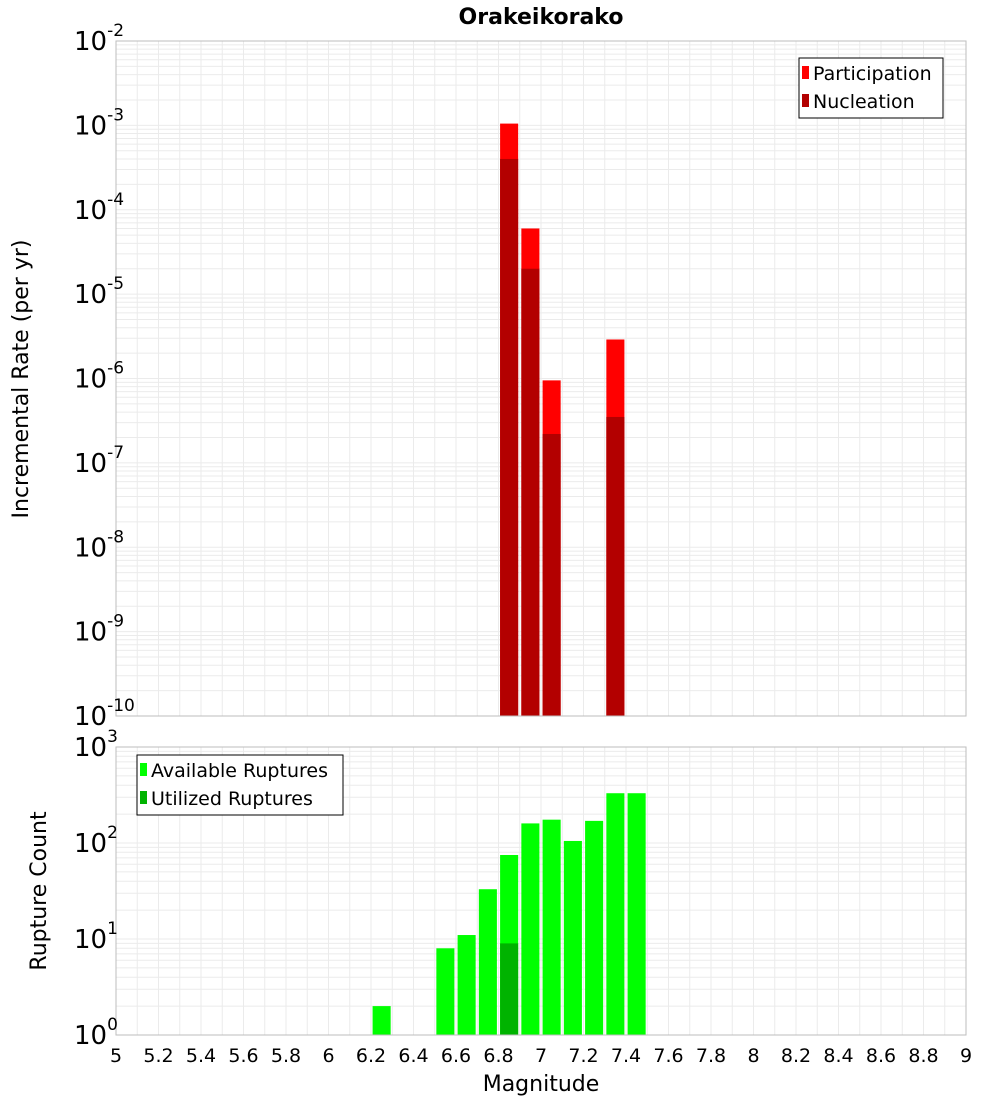 The width and height of the screenshot is (1000, 1100). What do you see at coordinates (583, 1056) in the screenshot?
I see `x-tick-label: 7.2` at bounding box center [583, 1056].